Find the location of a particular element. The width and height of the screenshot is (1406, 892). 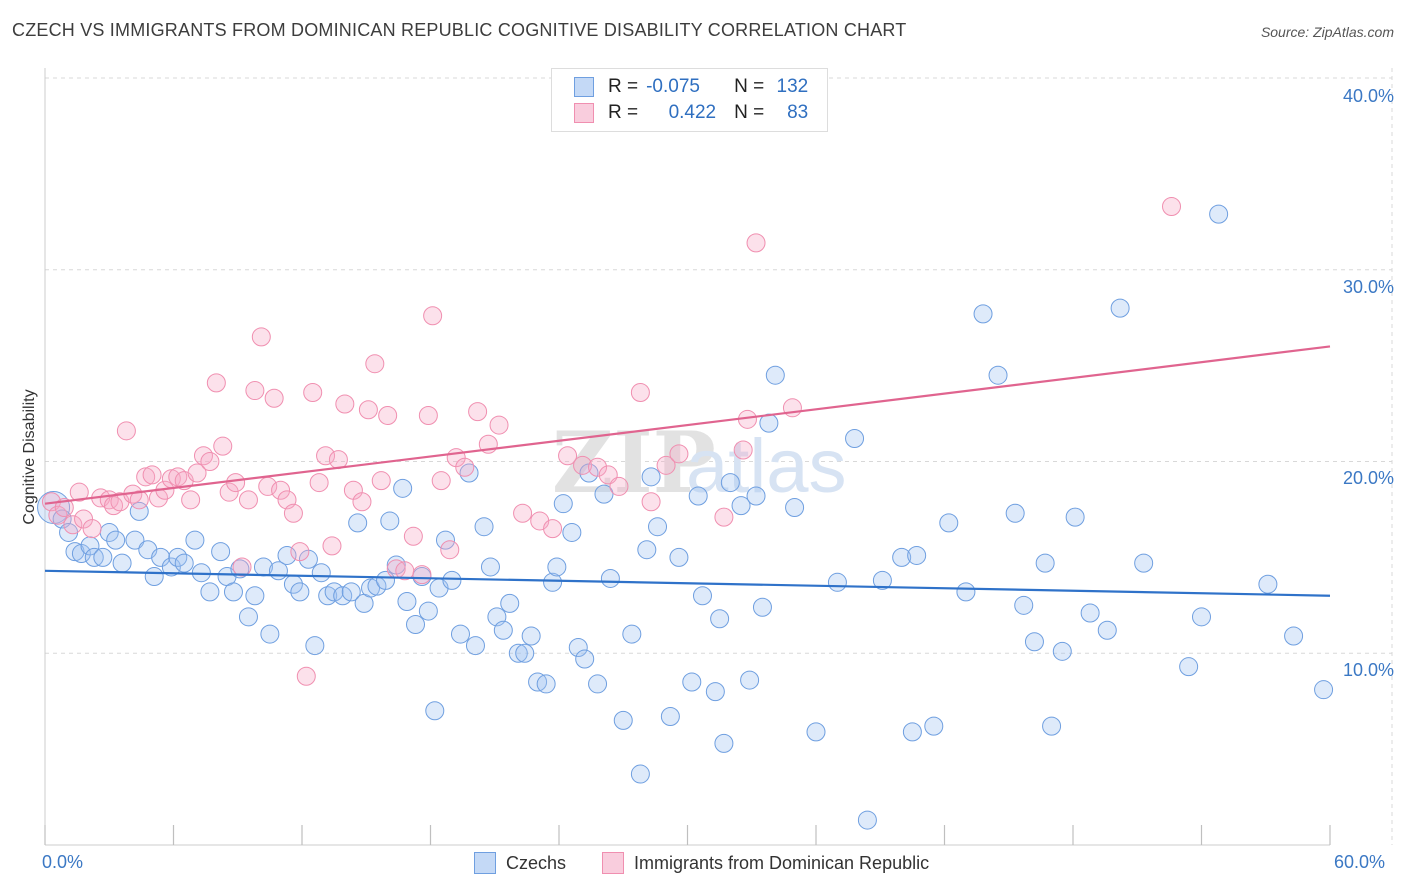

n-value: 83 is located at coordinates (798, 112).